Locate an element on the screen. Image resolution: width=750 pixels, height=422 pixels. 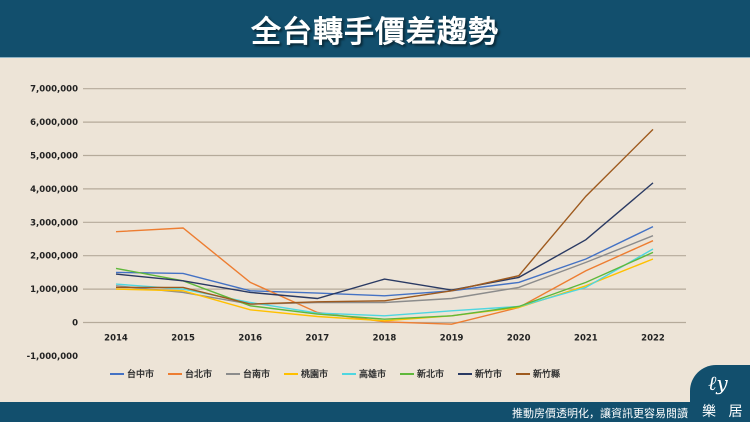
footer: 推動房價透明化，讓資訊更容易閱讀 is located at coordinates (375, 412).